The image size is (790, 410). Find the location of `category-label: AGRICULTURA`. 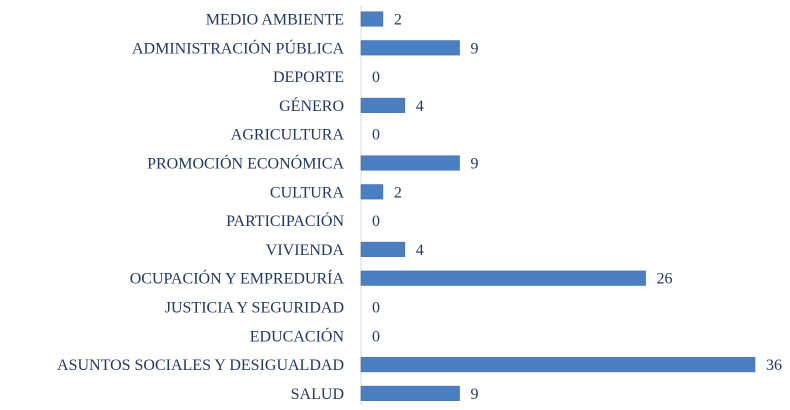

category-label: AGRICULTURA is located at coordinates (288, 135).